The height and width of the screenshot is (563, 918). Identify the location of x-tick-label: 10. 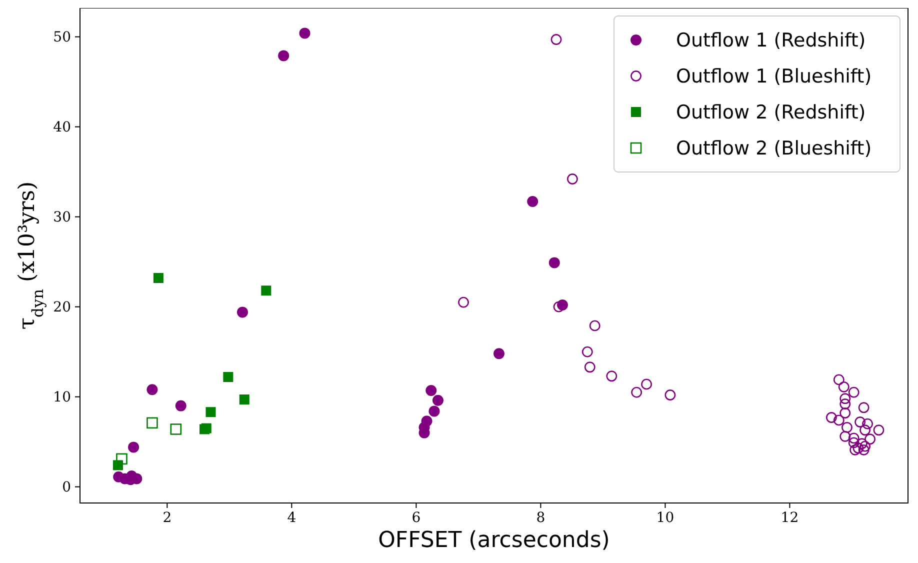
(665, 518).